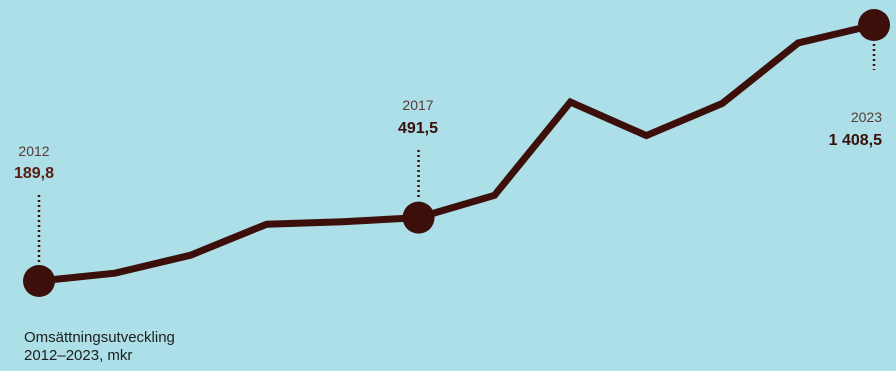  Describe the element at coordinates (418, 217) in the screenshot. I see `marker-2017` at that location.